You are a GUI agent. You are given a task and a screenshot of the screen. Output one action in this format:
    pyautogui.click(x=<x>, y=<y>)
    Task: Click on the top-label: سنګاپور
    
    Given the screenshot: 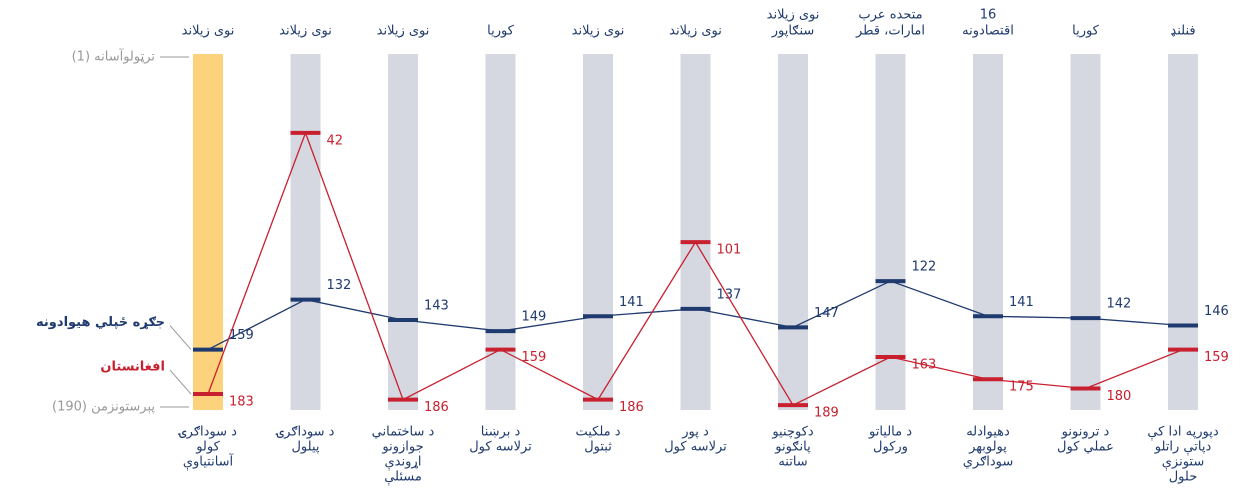 What is the action you would take?
    pyautogui.click(x=793, y=31)
    